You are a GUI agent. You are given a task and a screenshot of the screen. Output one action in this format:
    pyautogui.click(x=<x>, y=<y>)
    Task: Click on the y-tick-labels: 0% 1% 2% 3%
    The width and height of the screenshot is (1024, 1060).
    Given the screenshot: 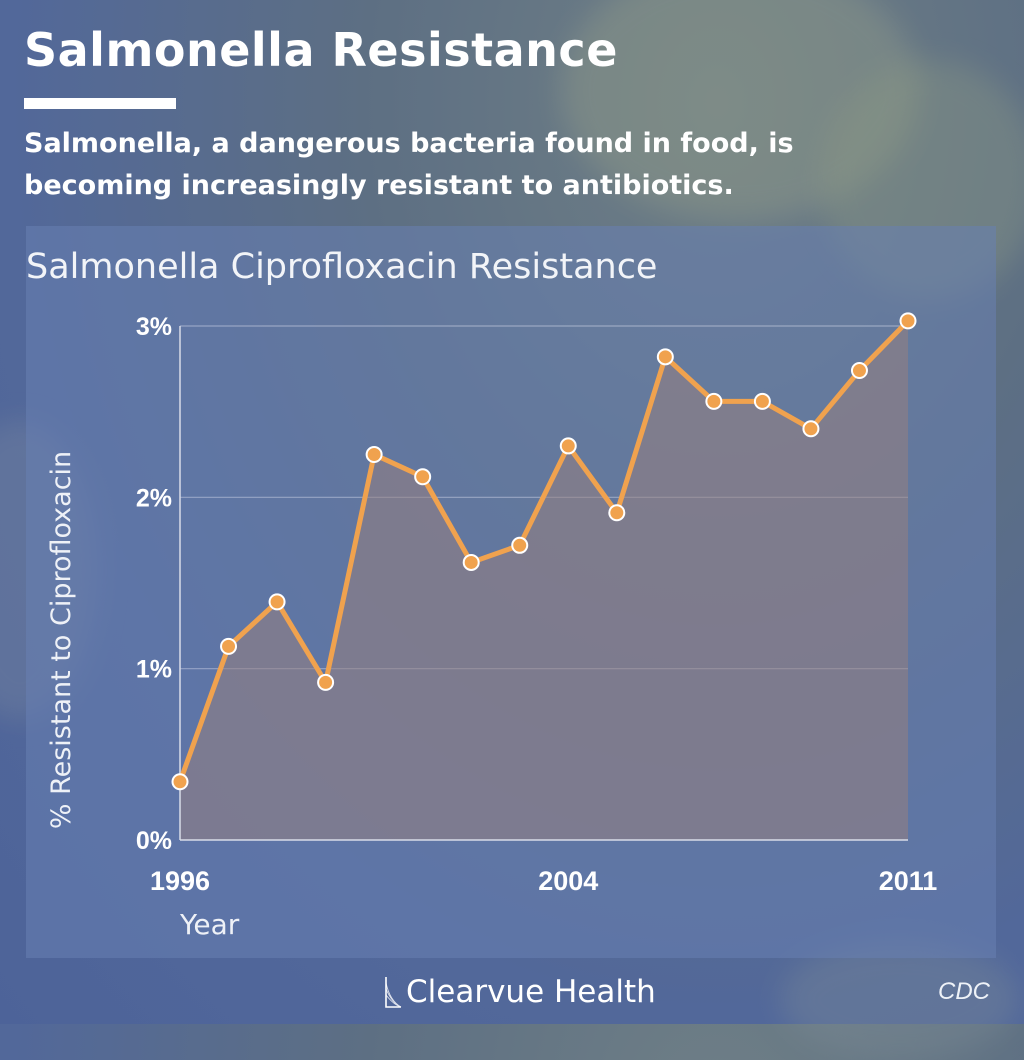 What is the action you would take?
    pyautogui.click(x=154, y=584)
    